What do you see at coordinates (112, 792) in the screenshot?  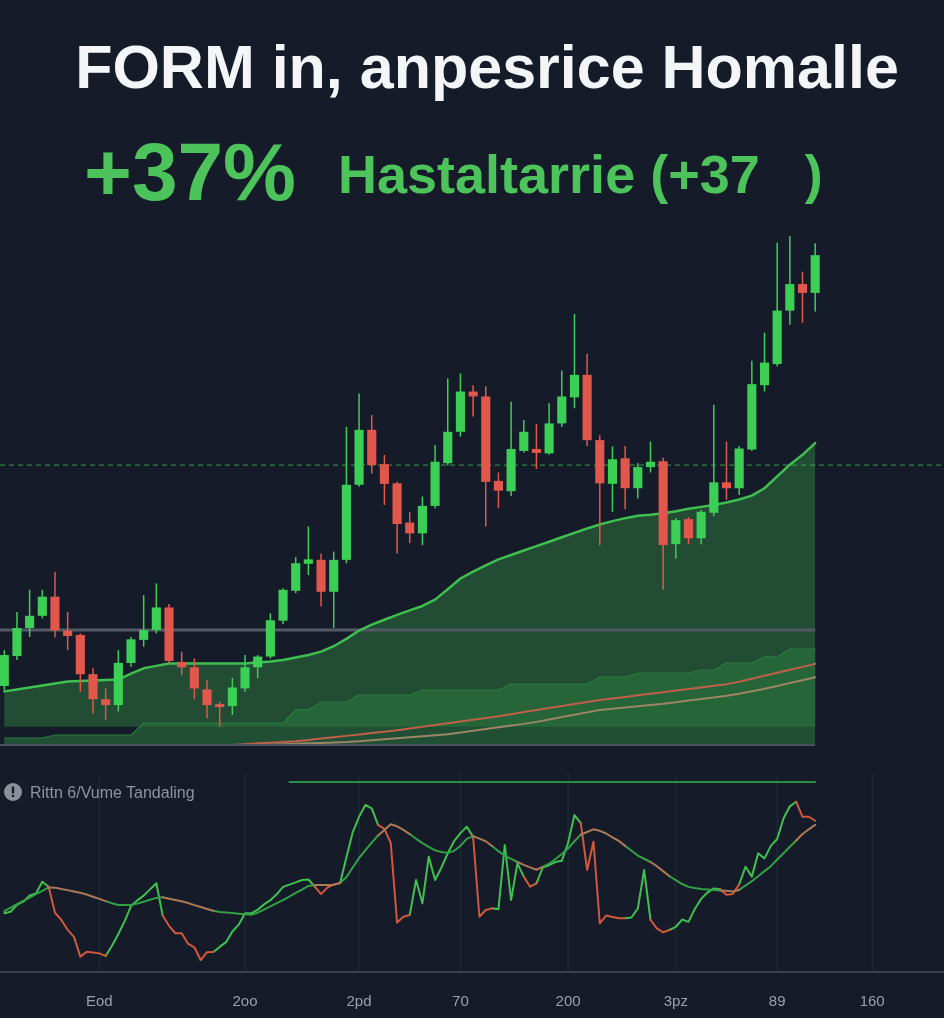 I see `chart-title: Rittn 6/Vume Tandaling` at bounding box center [112, 792].